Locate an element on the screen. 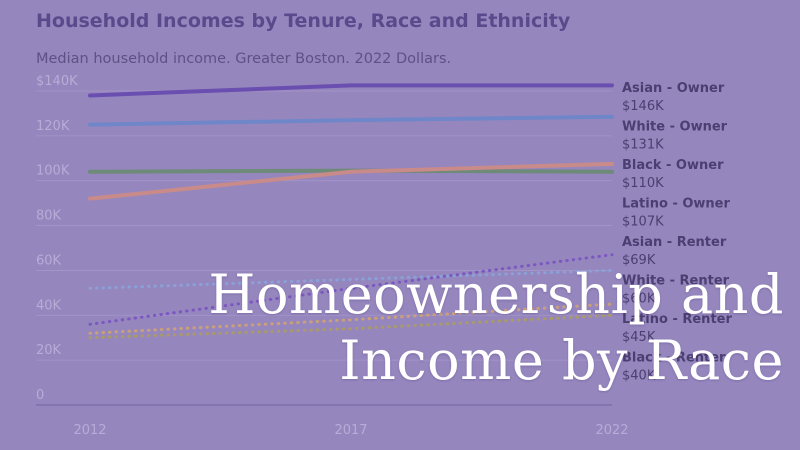 The image size is (800, 450). series-end-value: $131K is located at coordinates (643, 145).